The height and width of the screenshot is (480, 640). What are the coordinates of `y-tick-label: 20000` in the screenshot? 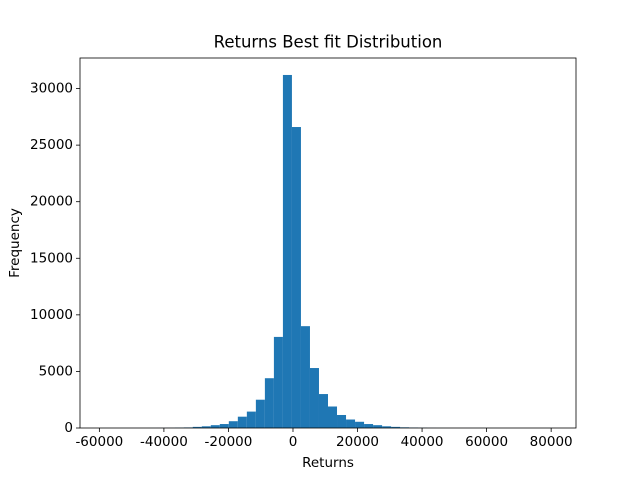 It's located at (51, 202).